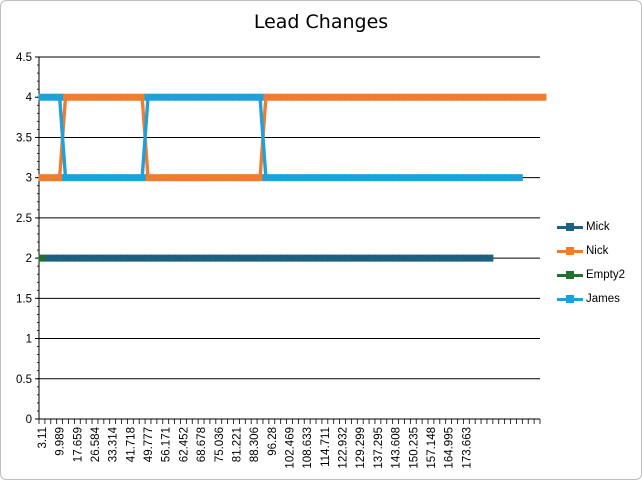  What do you see at coordinates (570, 227) in the screenshot?
I see `legend-swatch-mick` at bounding box center [570, 227].